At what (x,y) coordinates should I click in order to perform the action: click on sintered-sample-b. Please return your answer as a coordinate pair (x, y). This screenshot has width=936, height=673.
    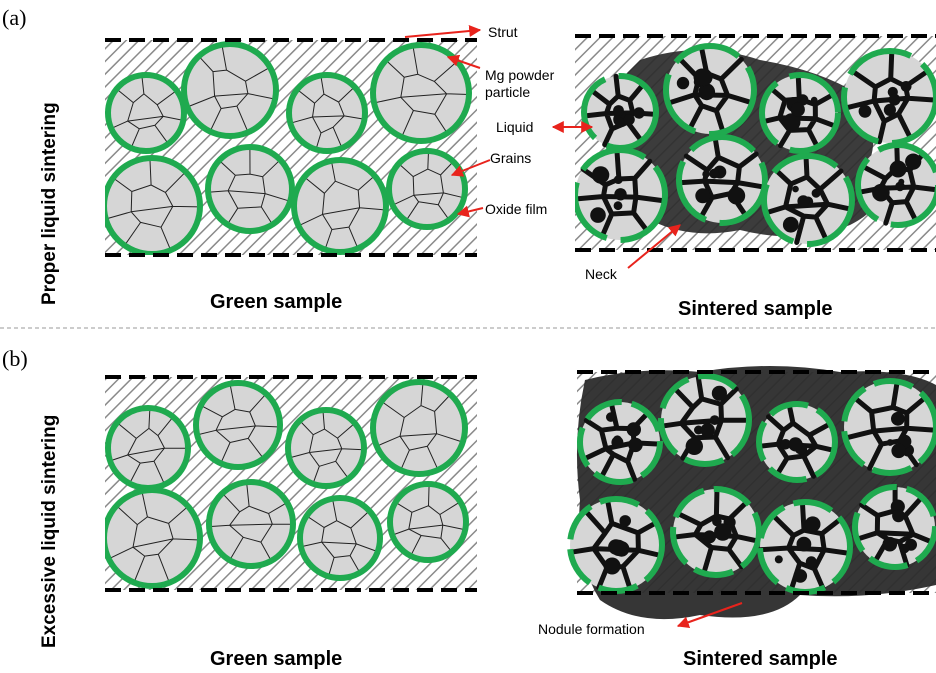
    Looking at the image, I should click on (751, 493).